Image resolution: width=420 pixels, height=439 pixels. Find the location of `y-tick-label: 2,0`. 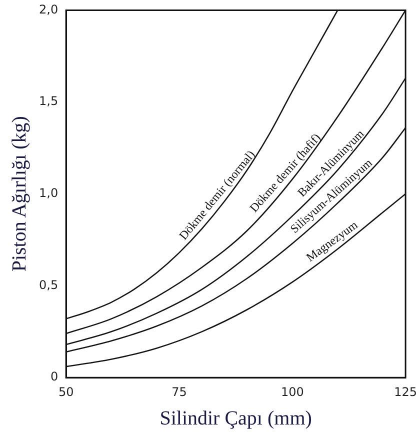

y-tick-label: 2,0 is located at coordinates (48, 9).